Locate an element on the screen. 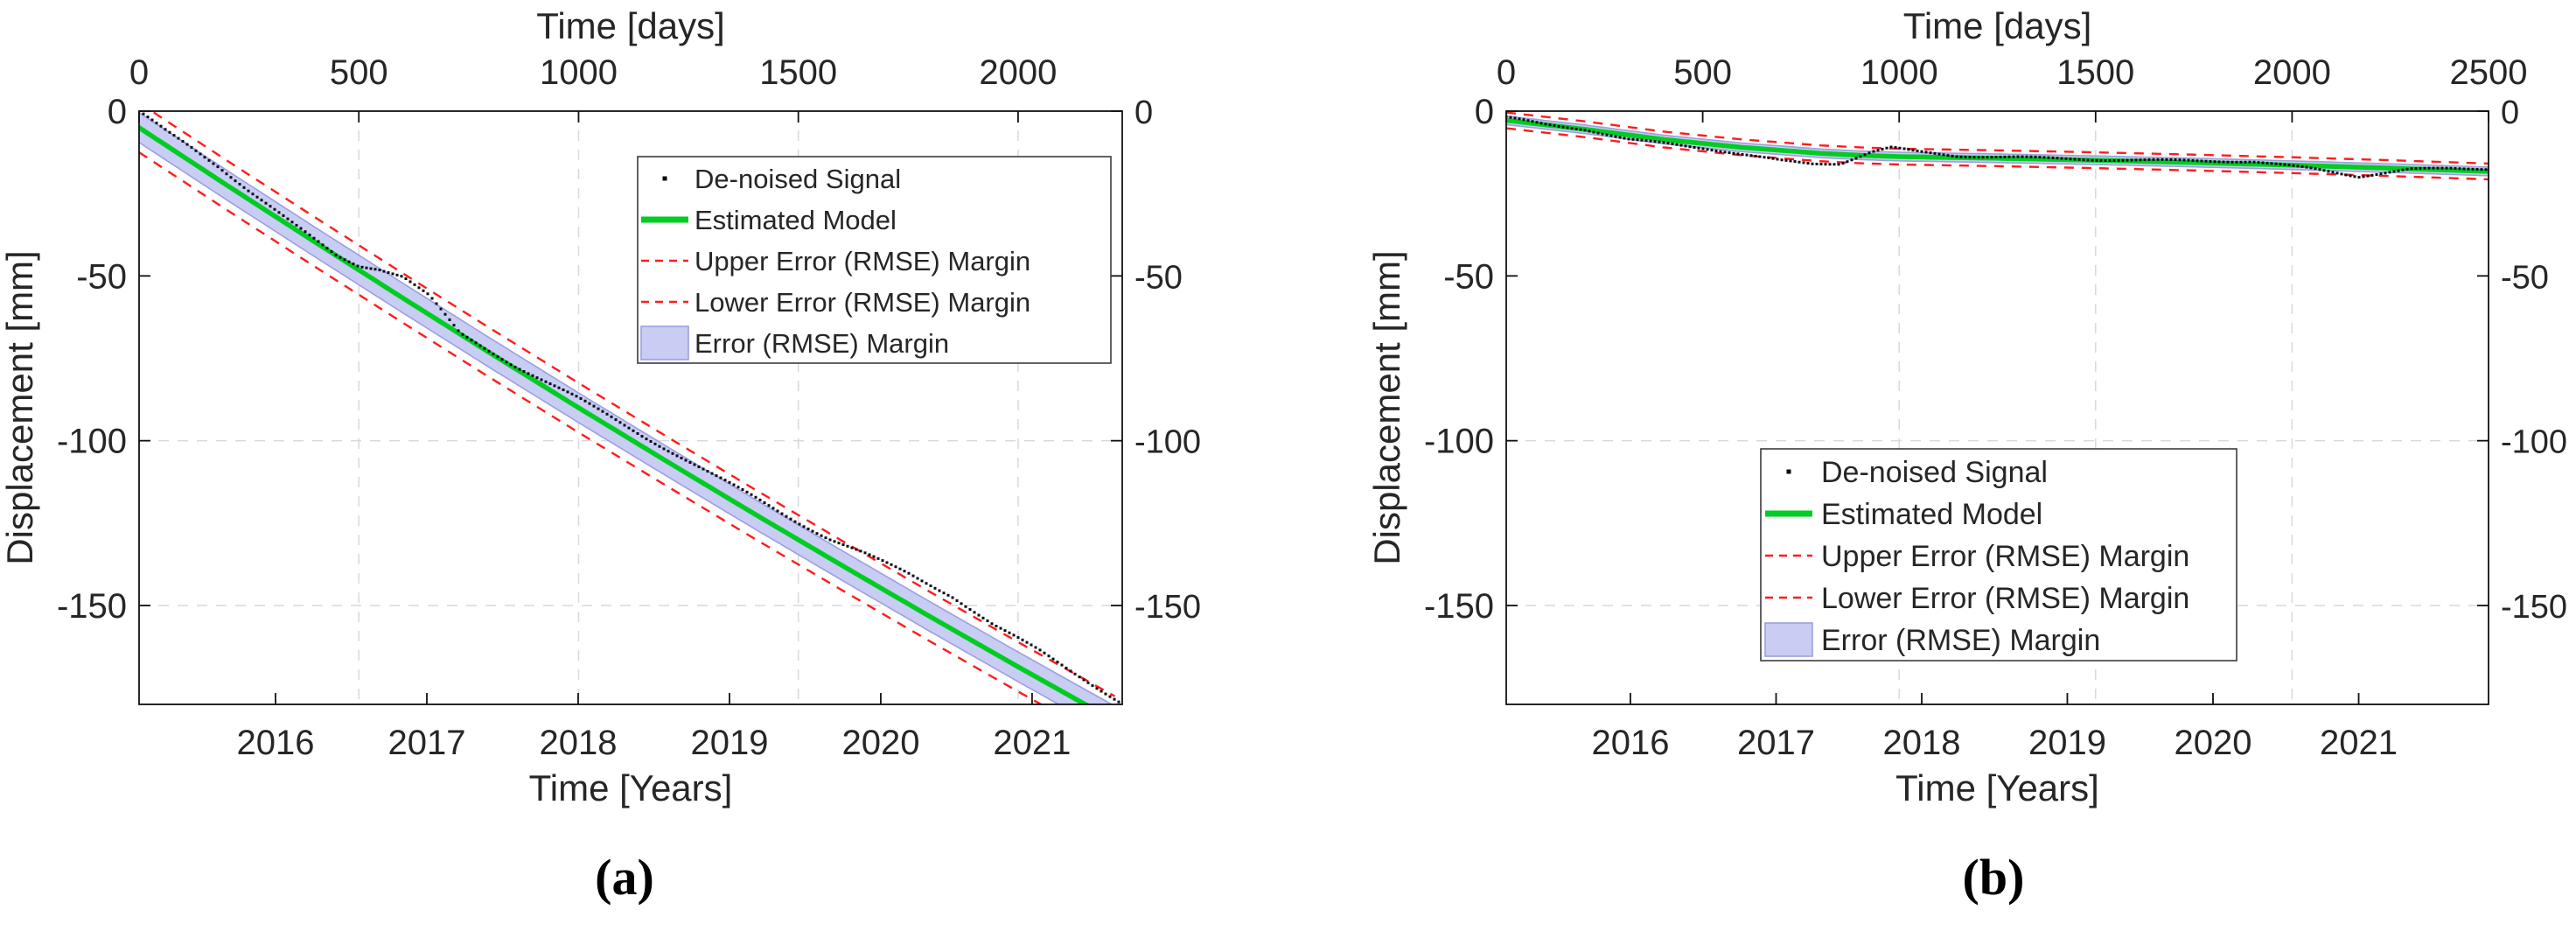  subfigure-caption-a: (a) is located at coordinates (624, 877).